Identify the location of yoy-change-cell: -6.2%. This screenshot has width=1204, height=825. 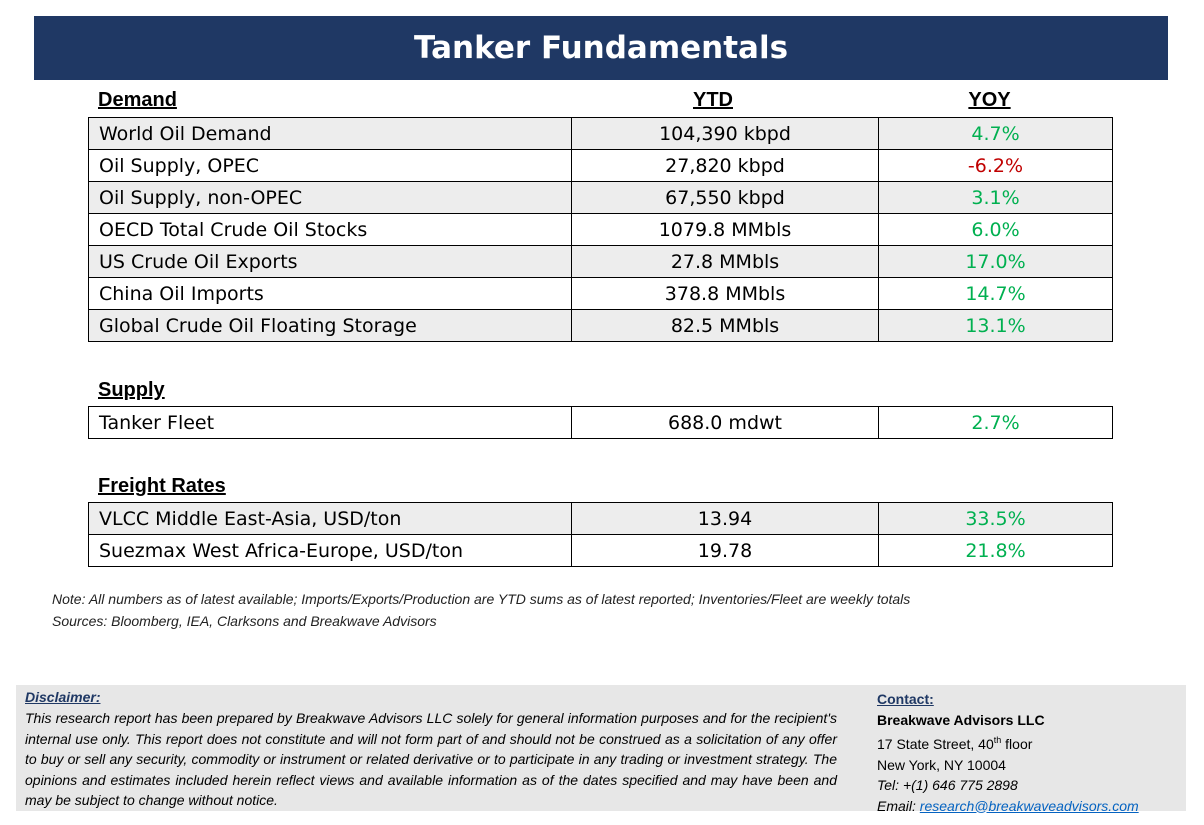
(995, 165).